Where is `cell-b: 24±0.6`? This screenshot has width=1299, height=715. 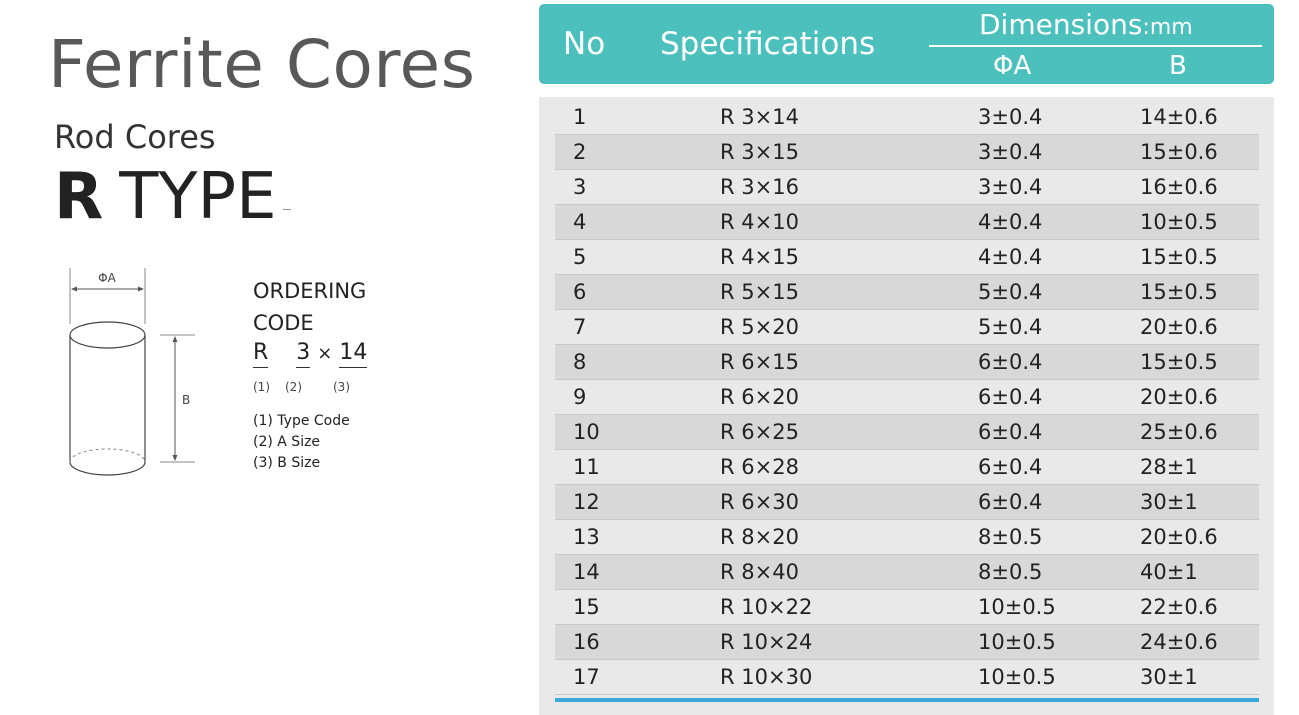
cell-b: 24±0.6 is located at coordinates (1179, 642).